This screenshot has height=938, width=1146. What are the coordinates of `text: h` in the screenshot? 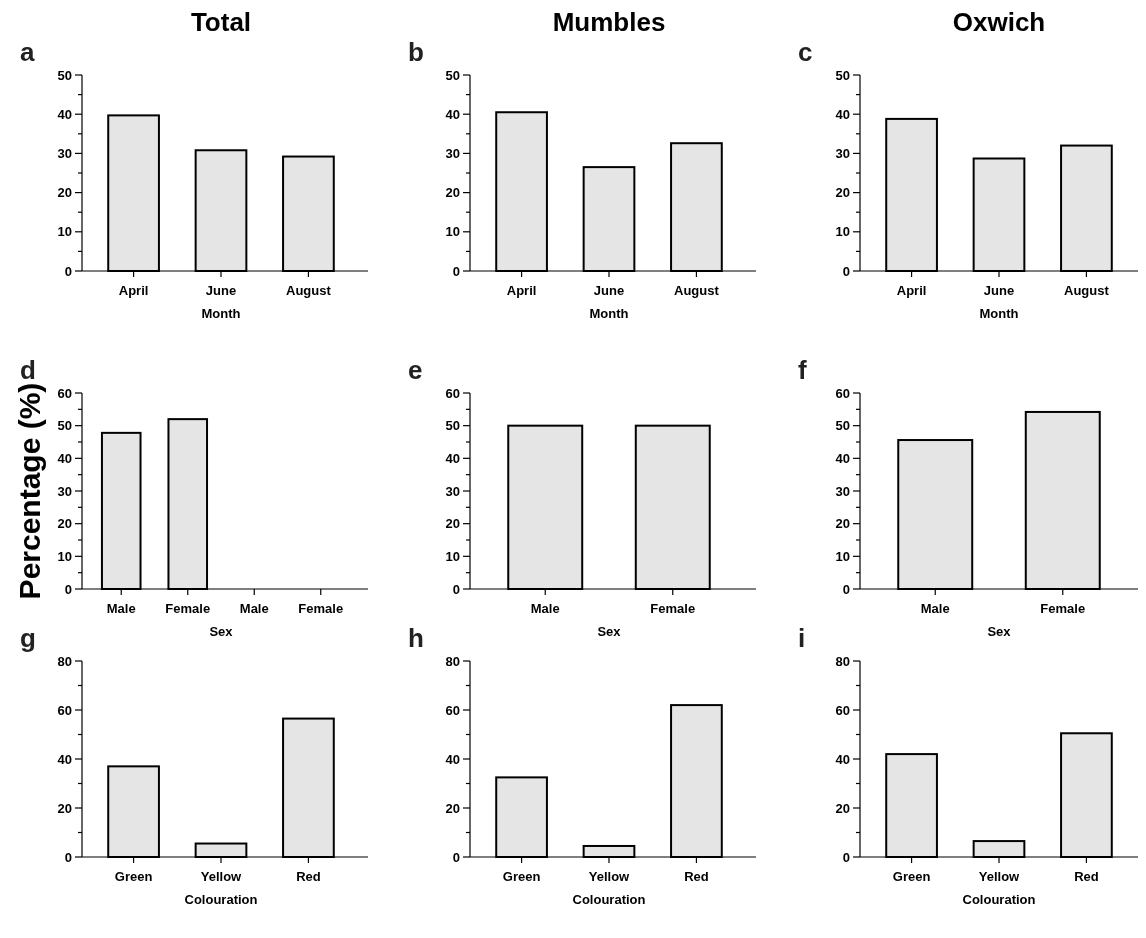 It's located at (416, 638).